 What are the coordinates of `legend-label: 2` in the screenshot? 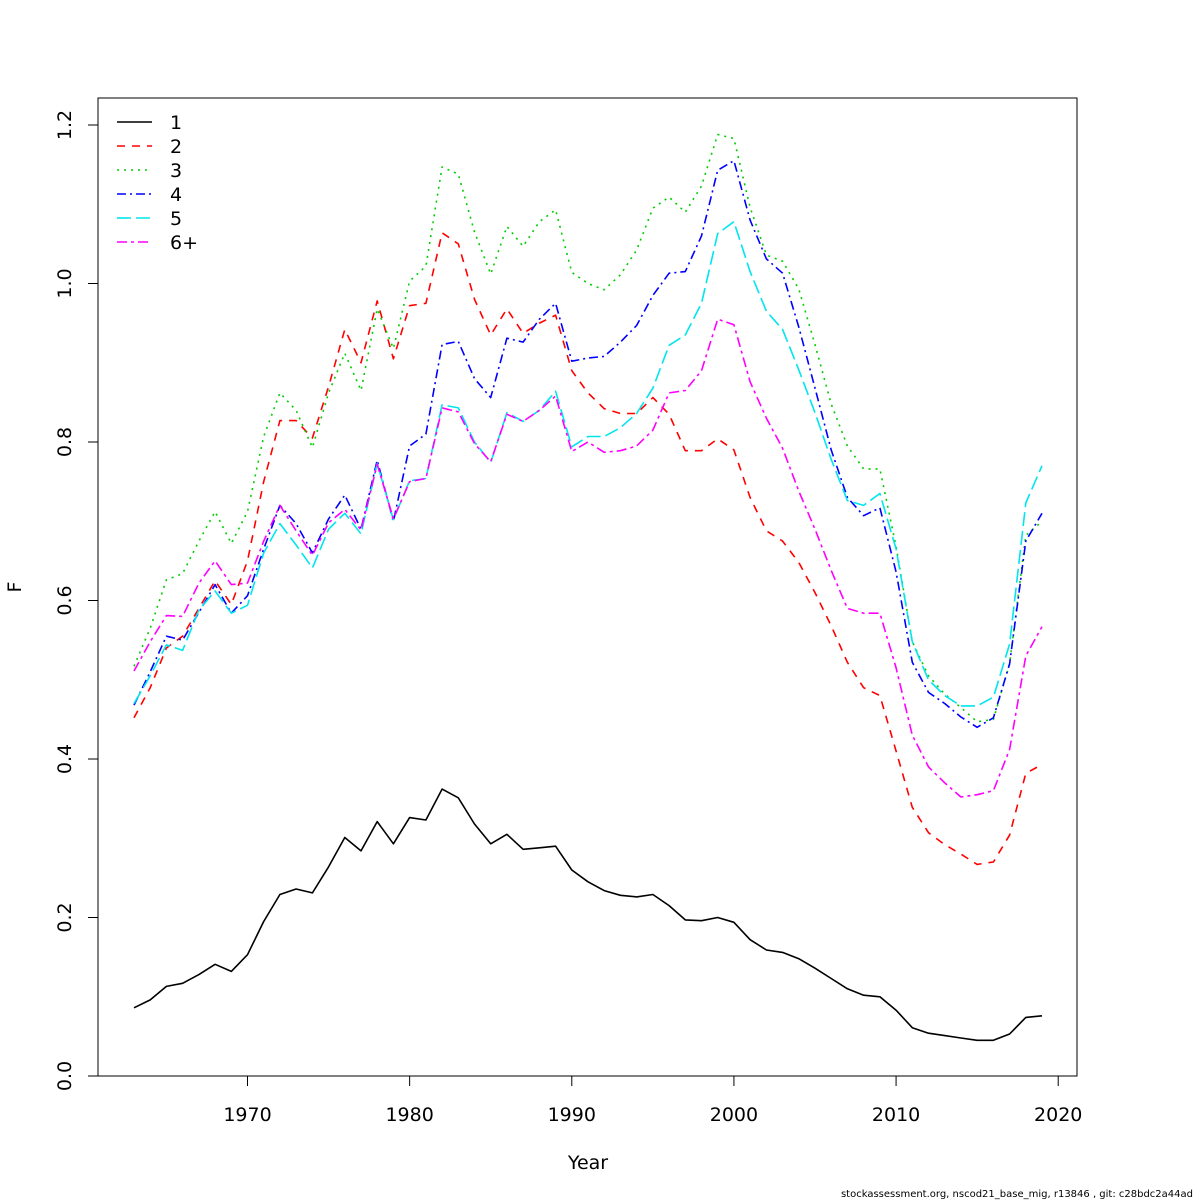 It's located at (176, 147).